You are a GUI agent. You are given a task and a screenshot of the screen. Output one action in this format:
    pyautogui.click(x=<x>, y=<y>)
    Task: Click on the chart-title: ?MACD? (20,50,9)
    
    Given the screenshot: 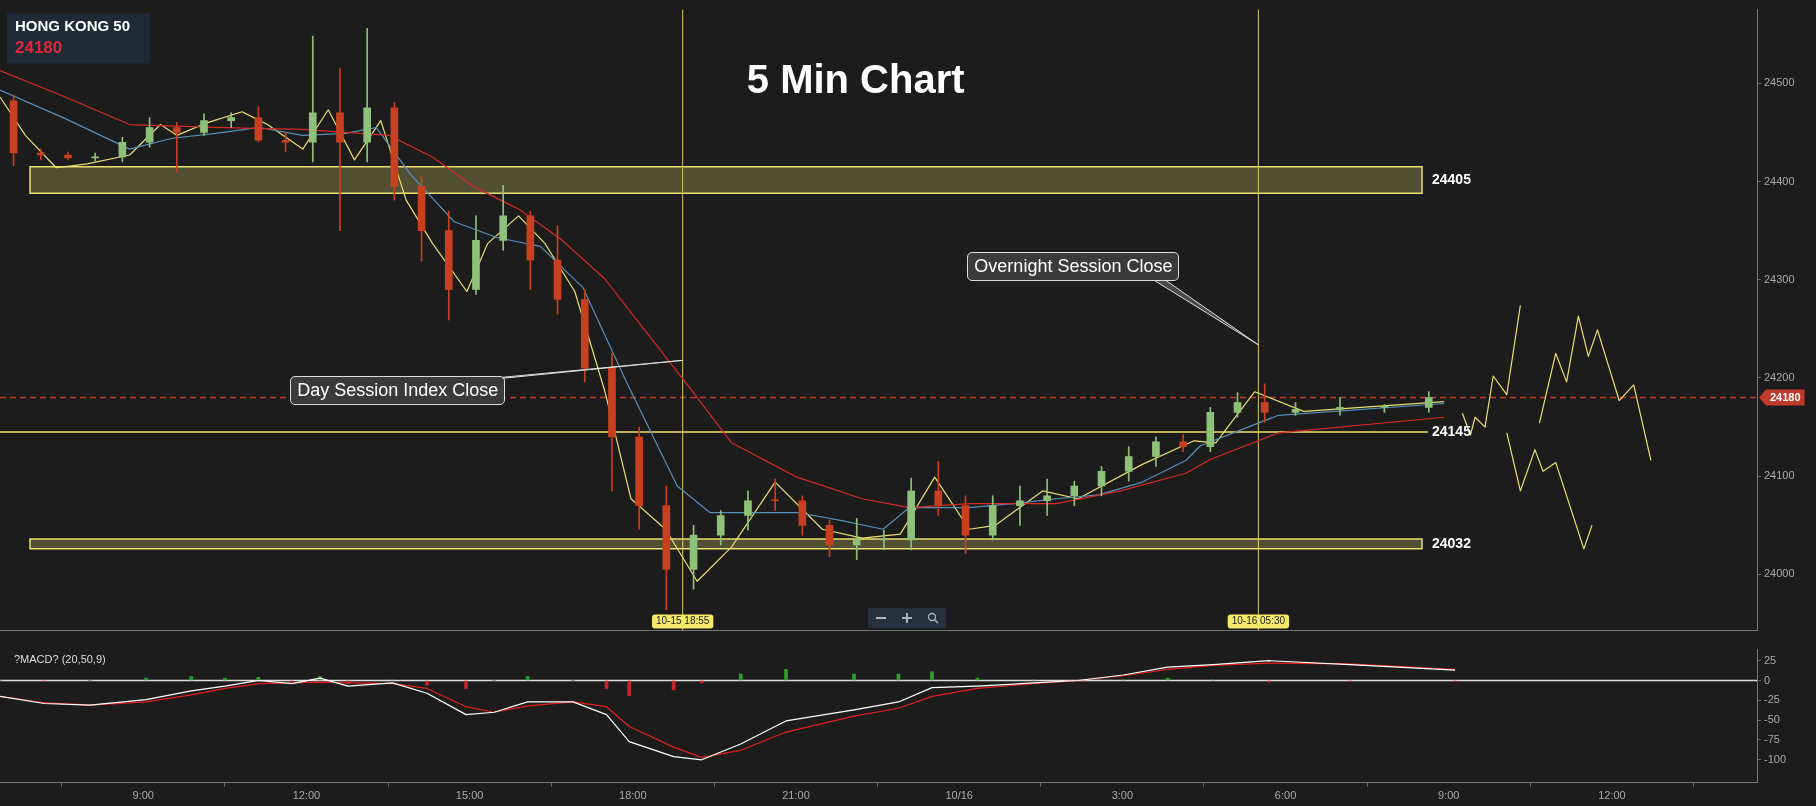 What is the action you would take?
    pyautogui.click(x=60, y=658)
    